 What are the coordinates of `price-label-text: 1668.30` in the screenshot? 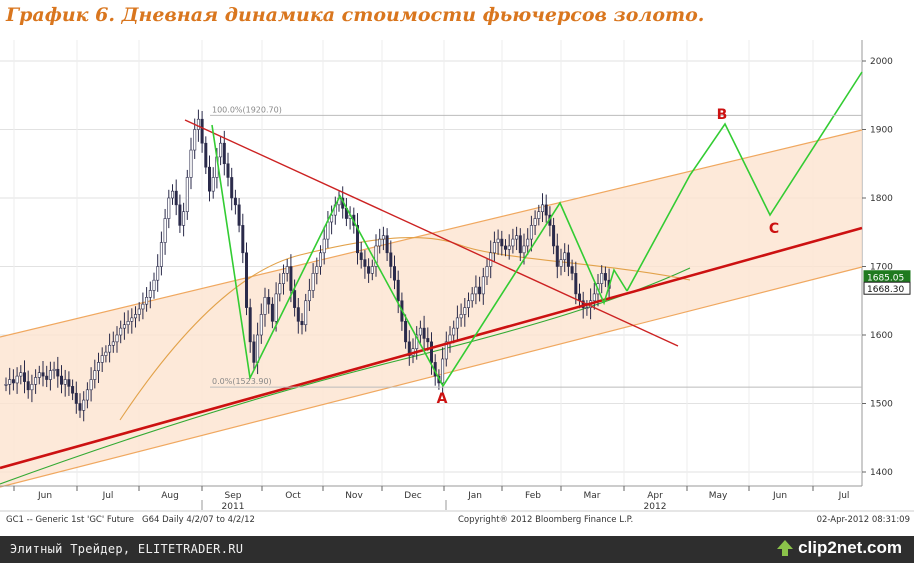 It's located at (885, 290).